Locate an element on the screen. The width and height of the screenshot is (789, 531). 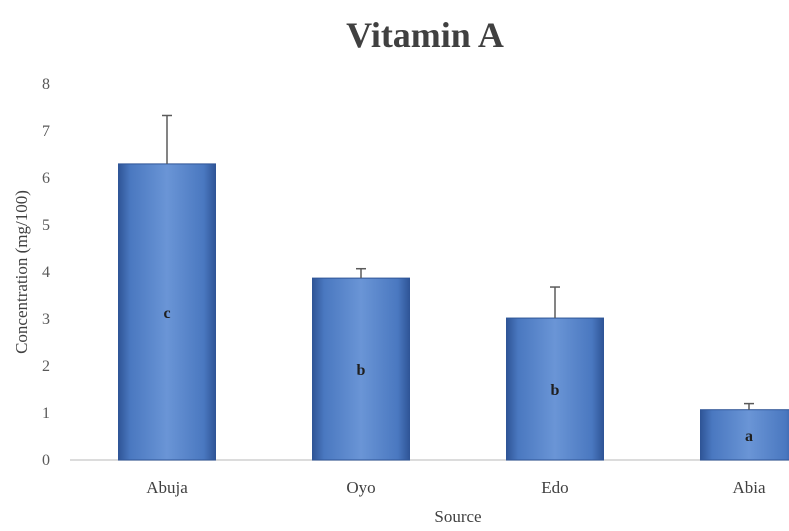
bar-letter-label: a is located at coordinates (749, 436).